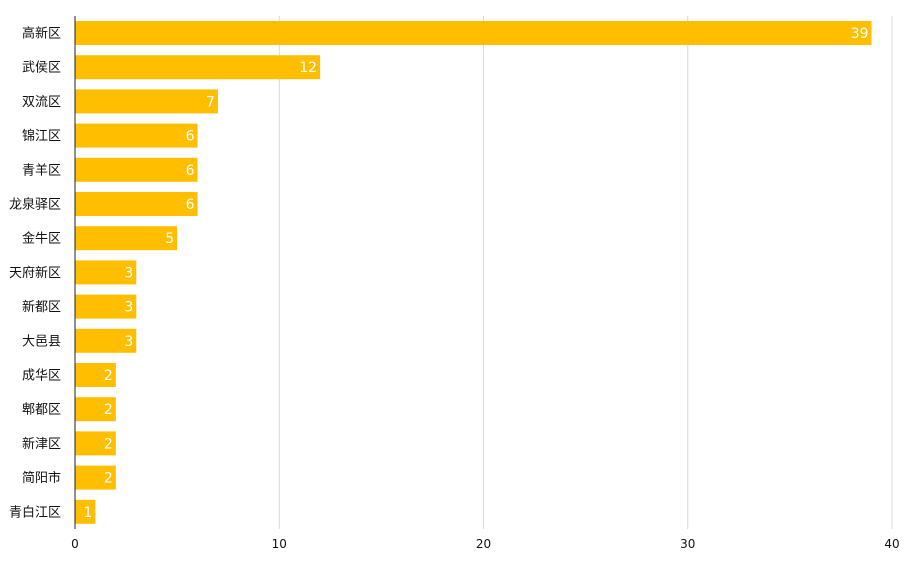  Describe the element at coordinates (169, 239) in the screenshot. I see `data-label: 5` at that location.